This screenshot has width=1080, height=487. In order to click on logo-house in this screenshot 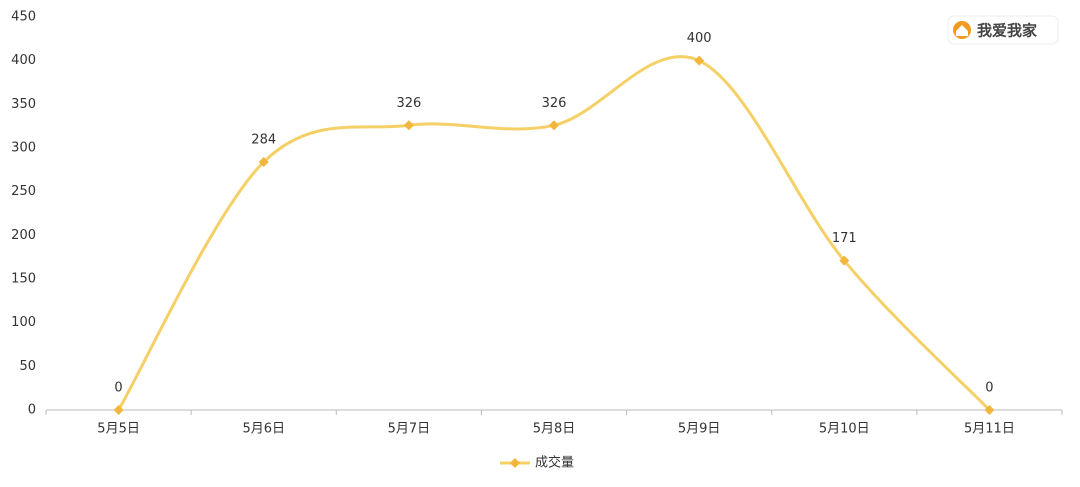, I will do `click(962, 30)`.